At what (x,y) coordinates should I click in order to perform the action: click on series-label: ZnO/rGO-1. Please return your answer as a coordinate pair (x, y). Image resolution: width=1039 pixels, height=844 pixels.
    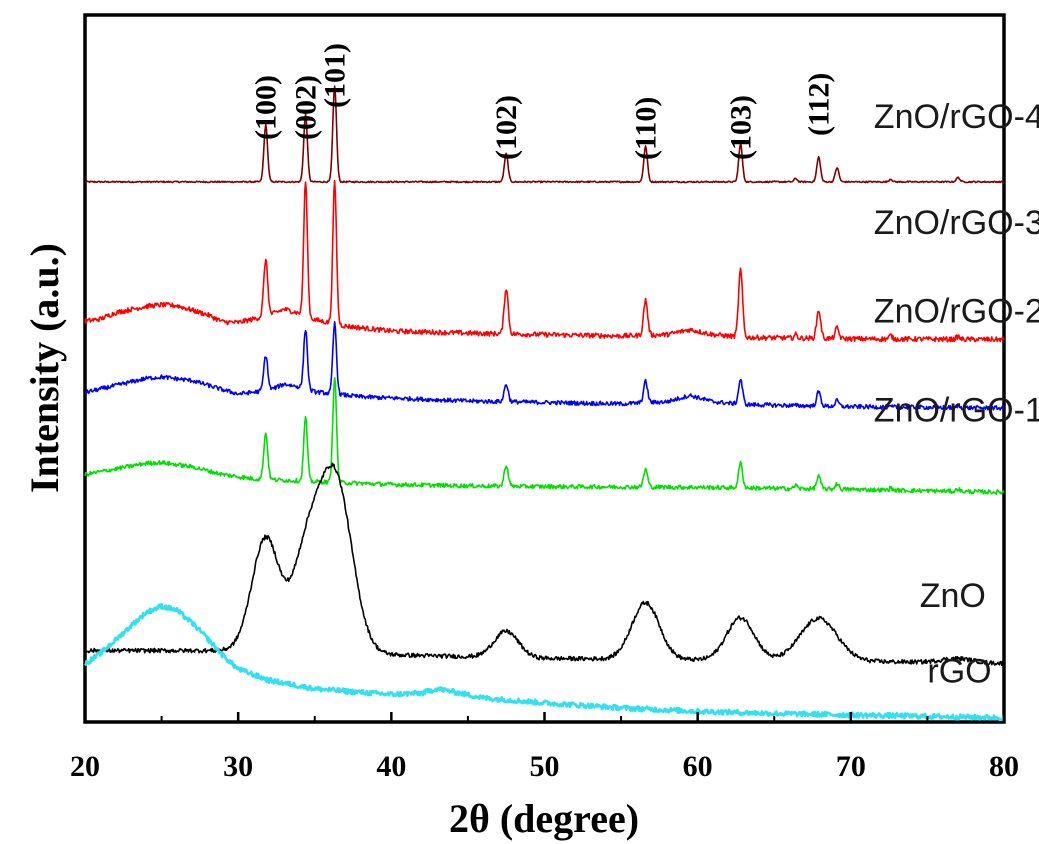
    Looking at the image, I should click on (956, 411).